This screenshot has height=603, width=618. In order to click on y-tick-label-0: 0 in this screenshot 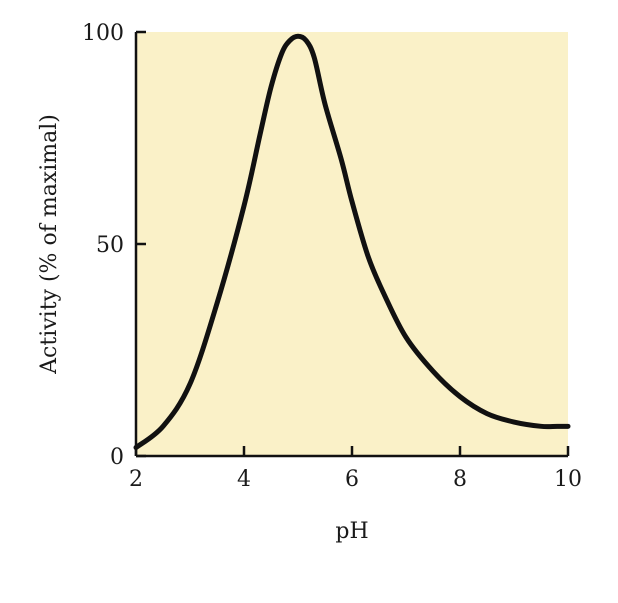, I will do `click(117, 457)`.